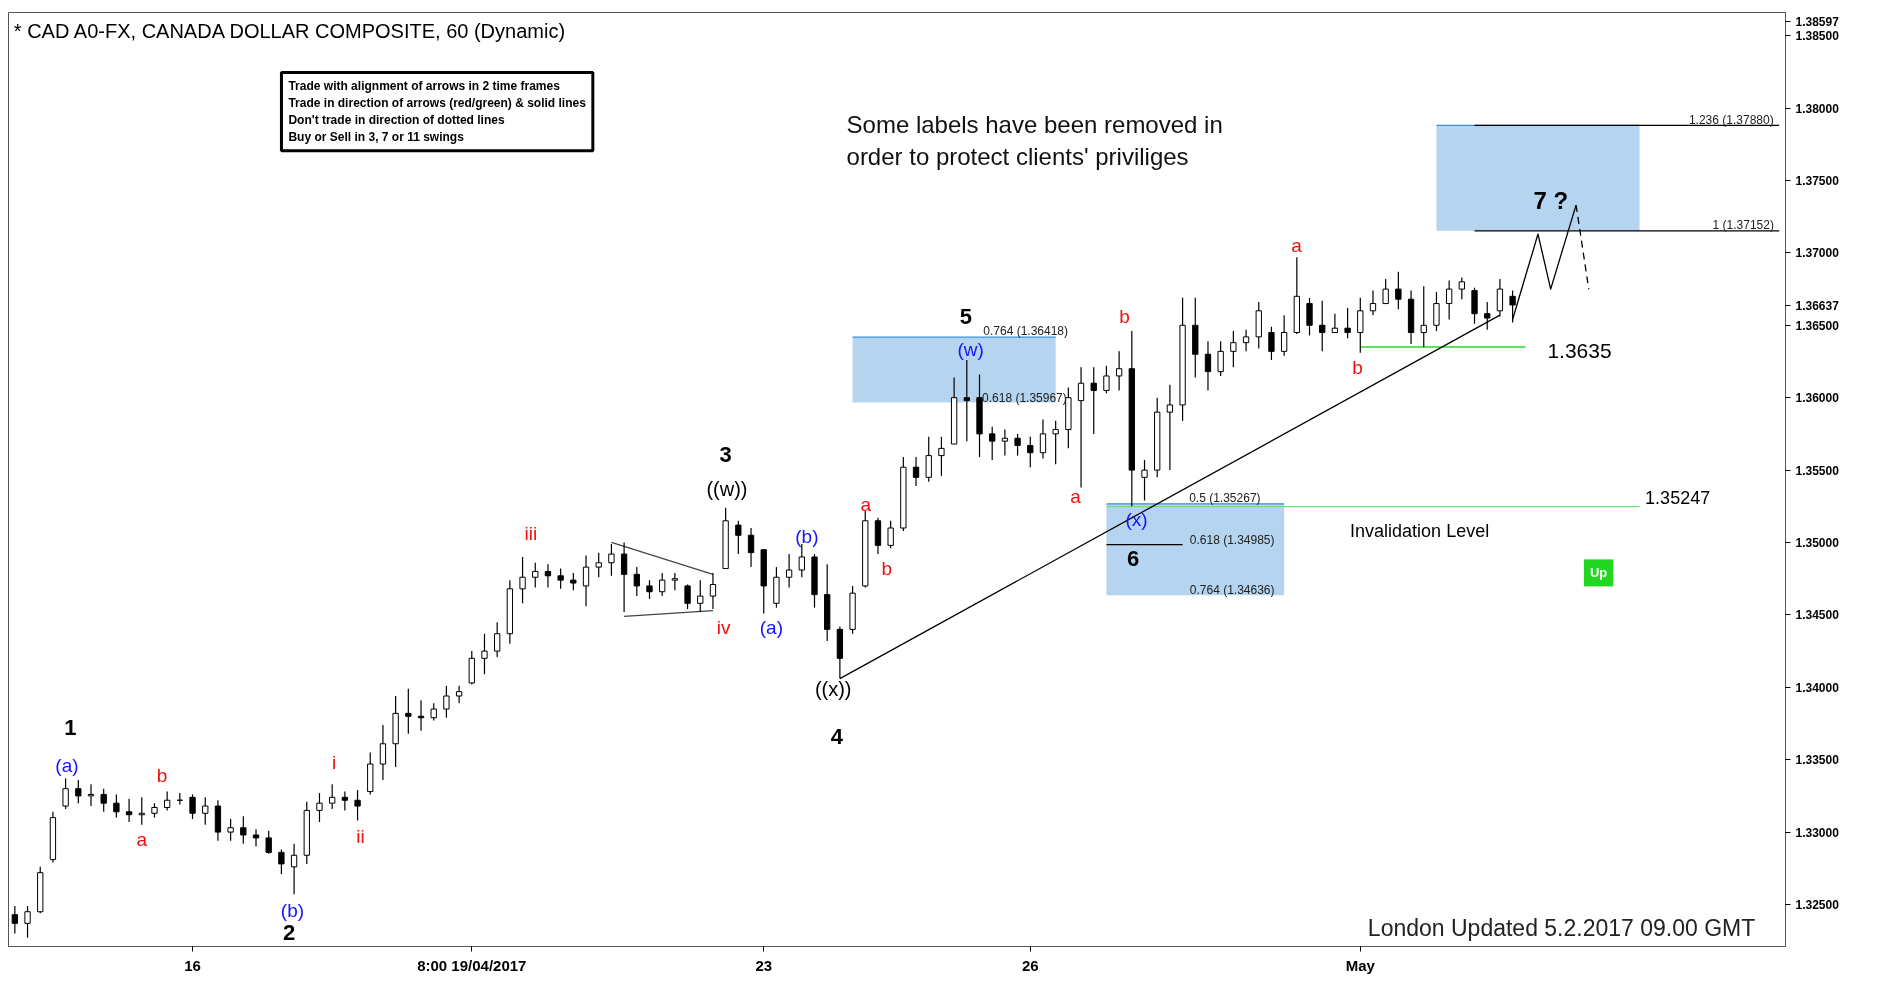  I want to click on annotation: 0.764 (1.36418), so click(1026, 331).